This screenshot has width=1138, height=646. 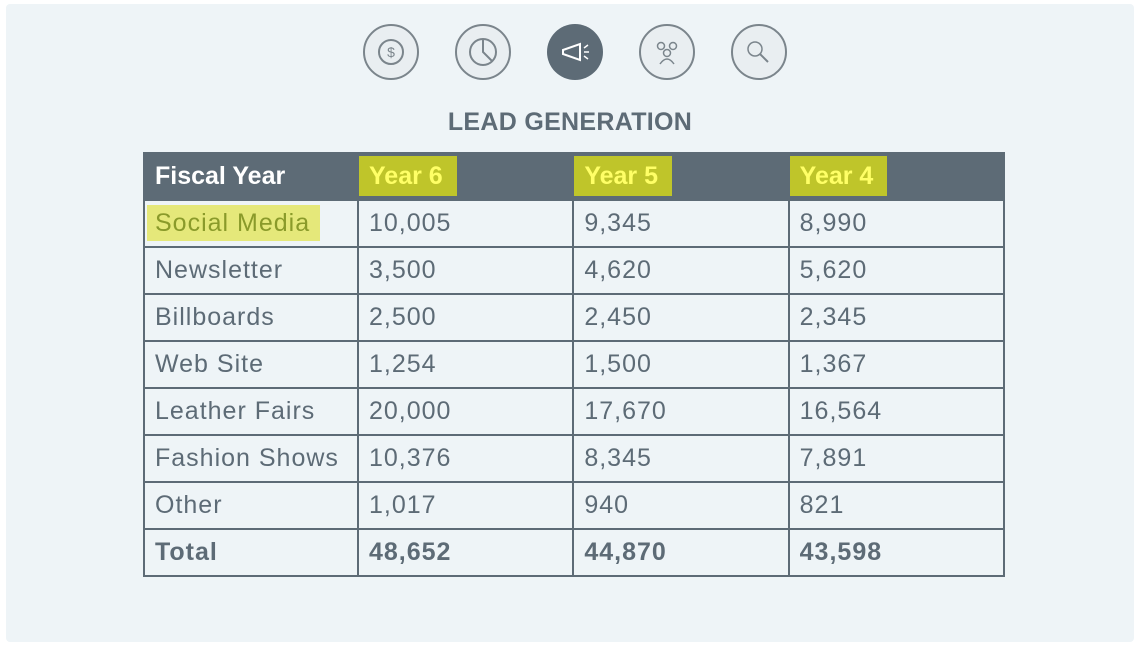 What do you see at coordinates (681, 505) in the screenshot?
I see `cell: 940` at bounding box center [681, 505].